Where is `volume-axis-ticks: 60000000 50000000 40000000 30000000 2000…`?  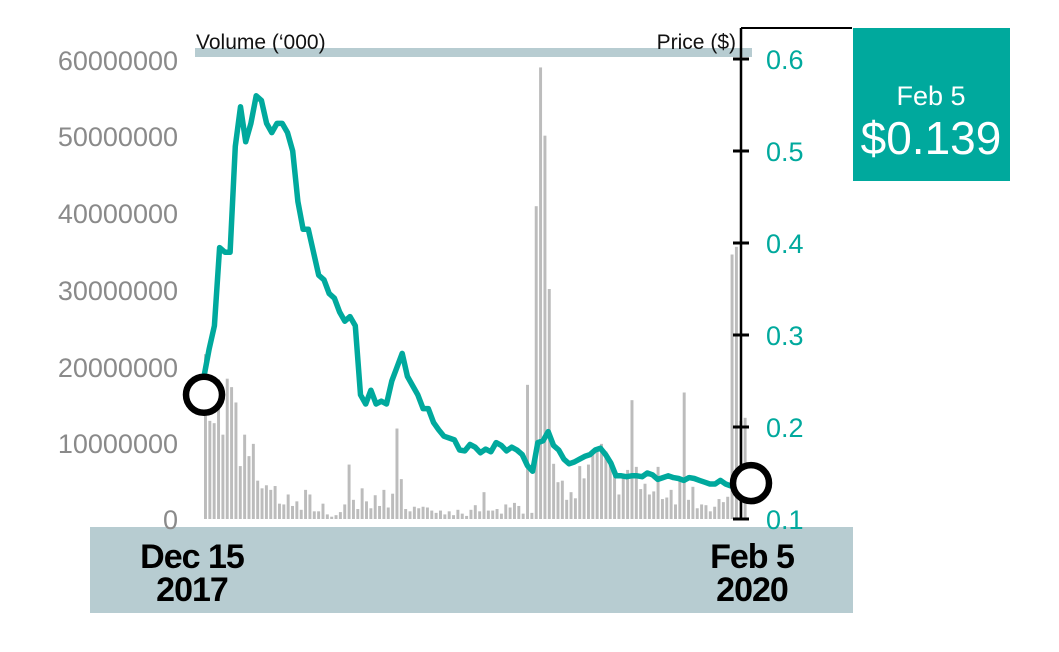 volume-axis-ticks: 60000000 50000000 40000000 30000000 2000… is located at coordinates (118, 290).